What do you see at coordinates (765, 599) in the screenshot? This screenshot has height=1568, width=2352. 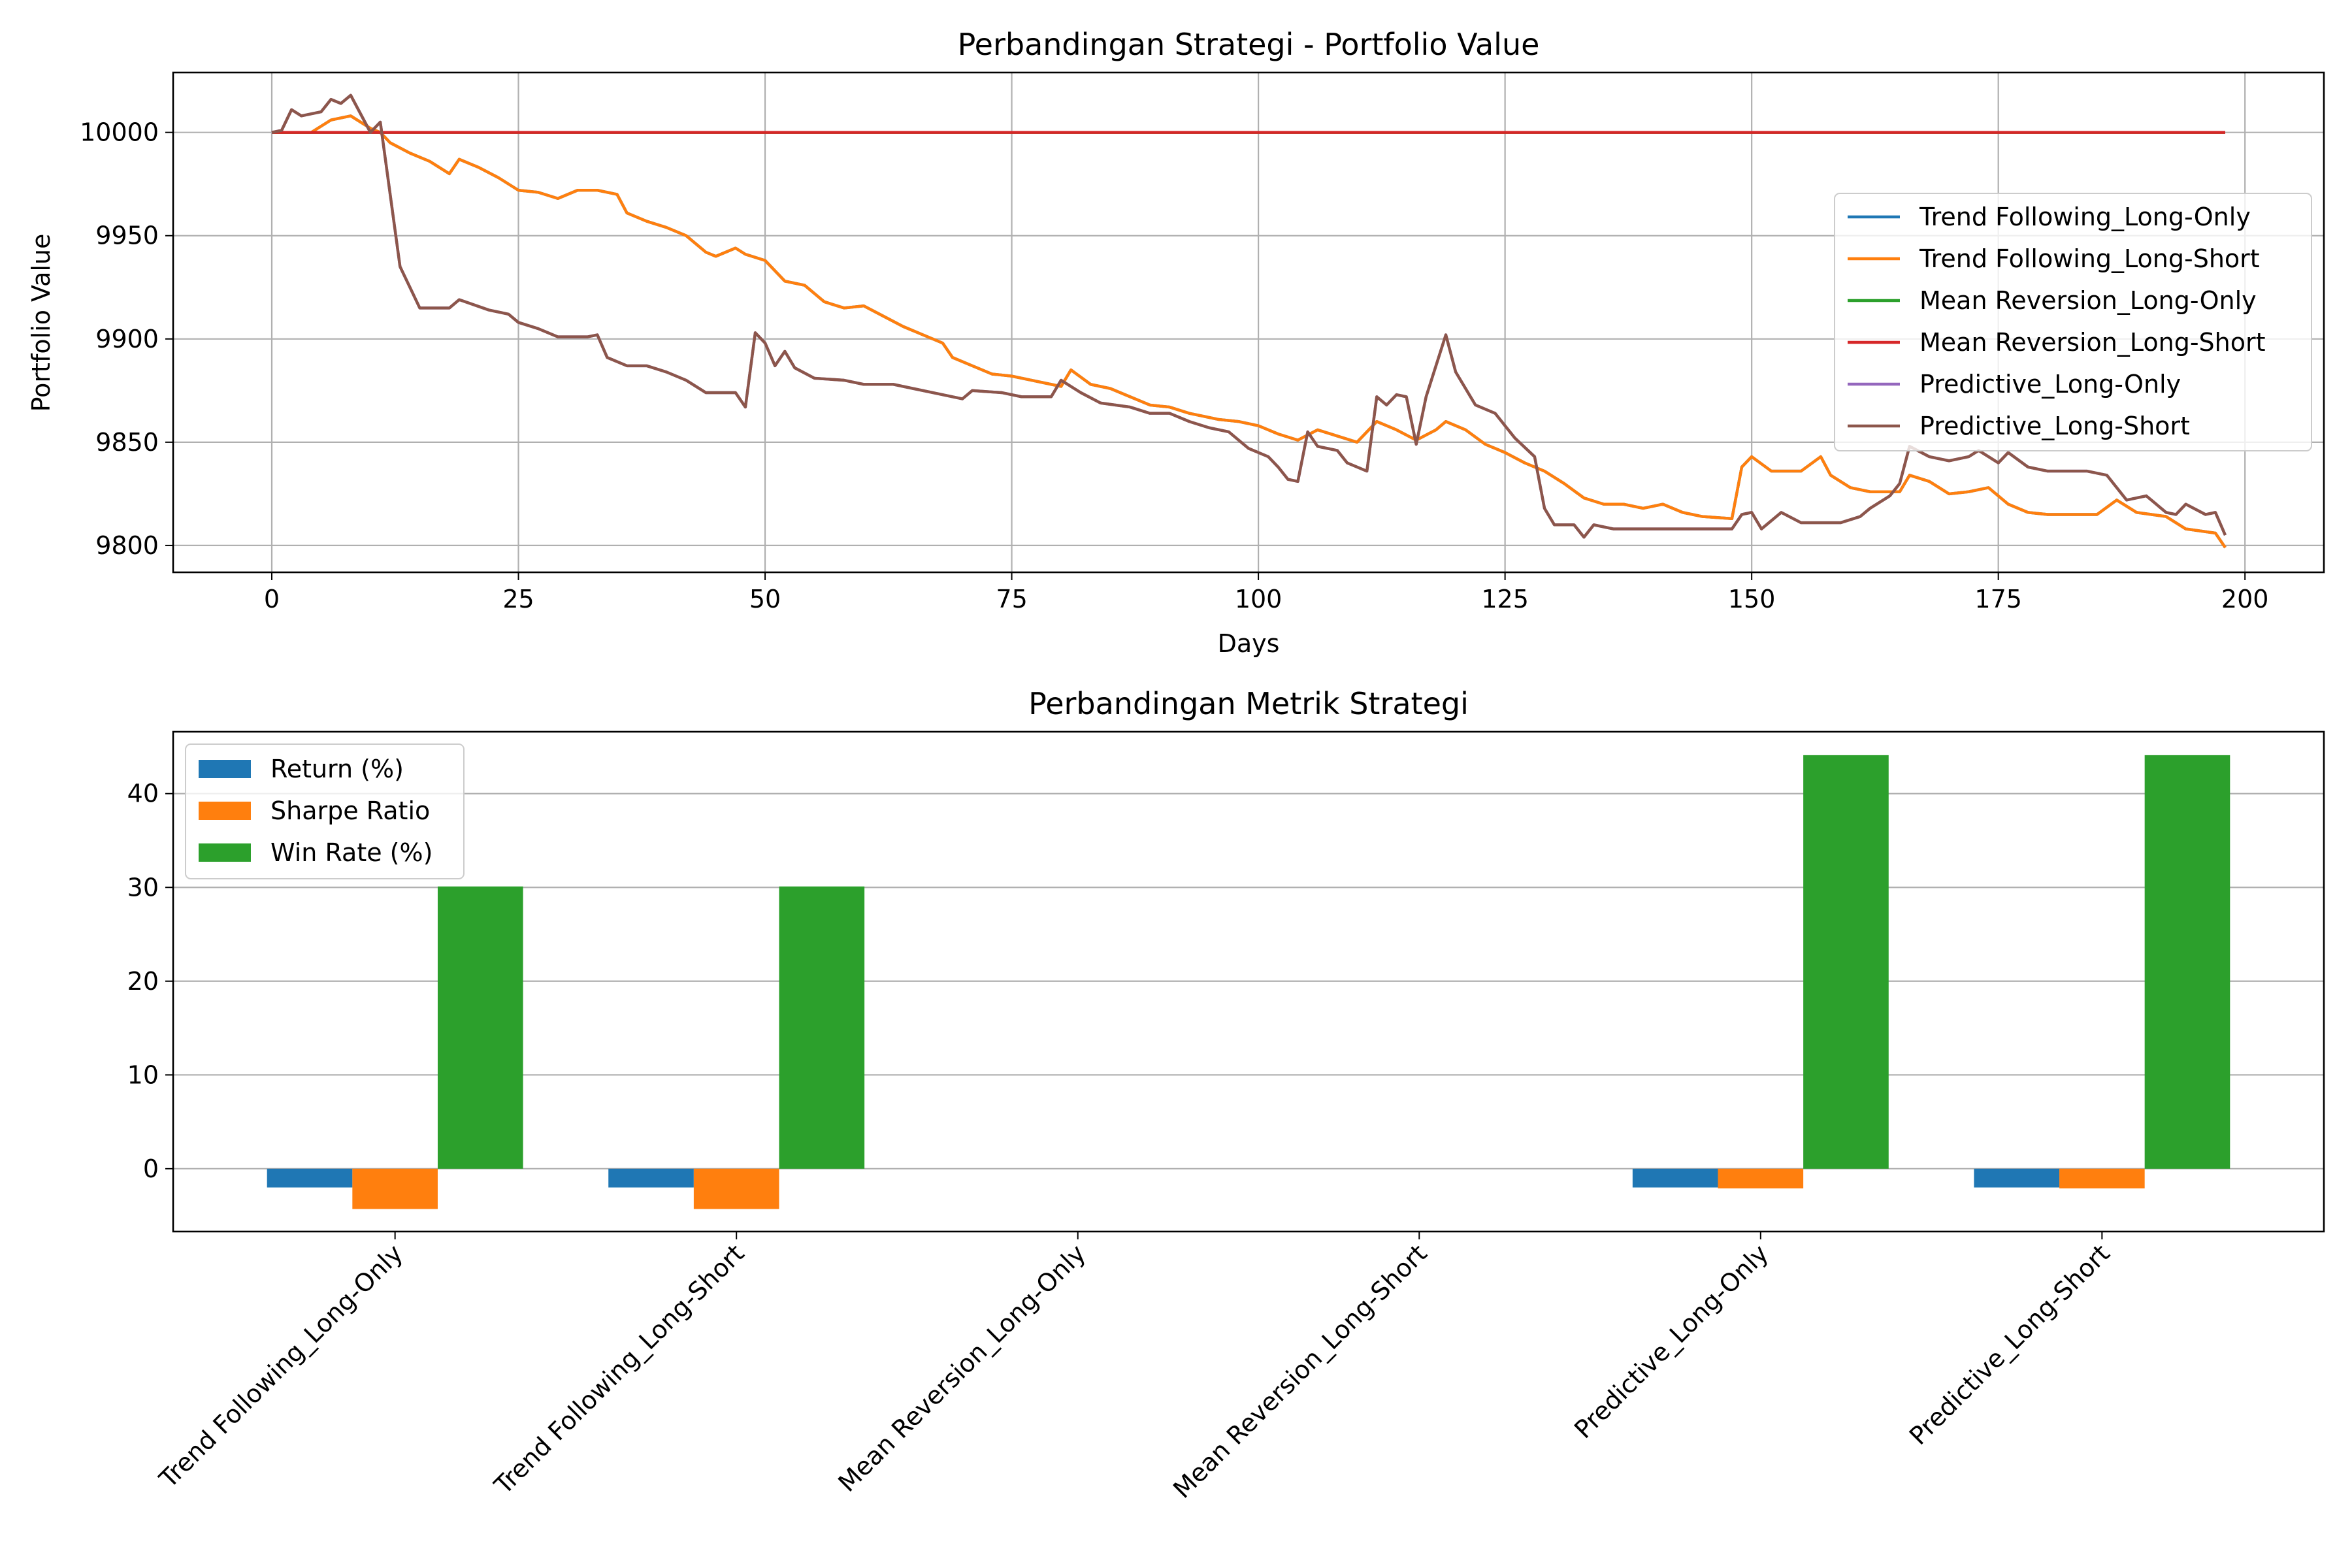 I see `x-tick-label: 50` at bounding box center [765, 599].